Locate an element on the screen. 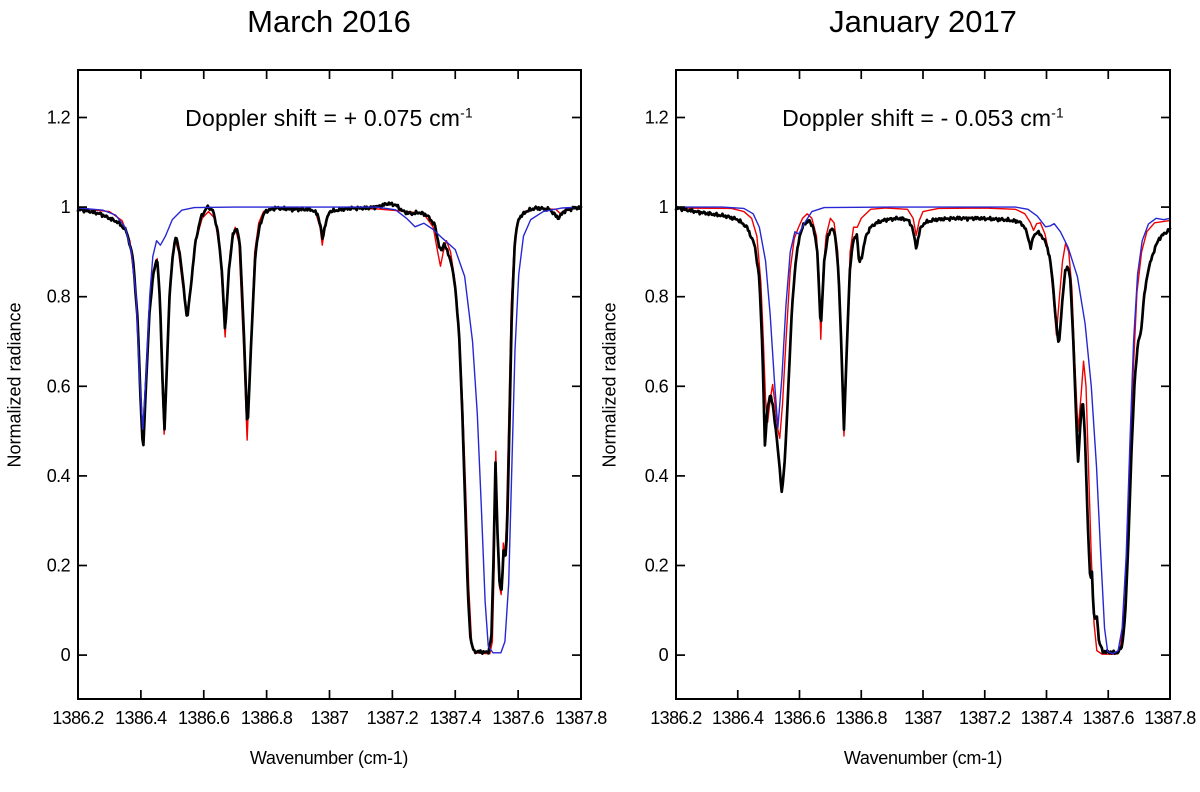 This screenshot has height=792, width=1200. y-axis-label-right: Normalized radiance is located at coordinates (609, 385).